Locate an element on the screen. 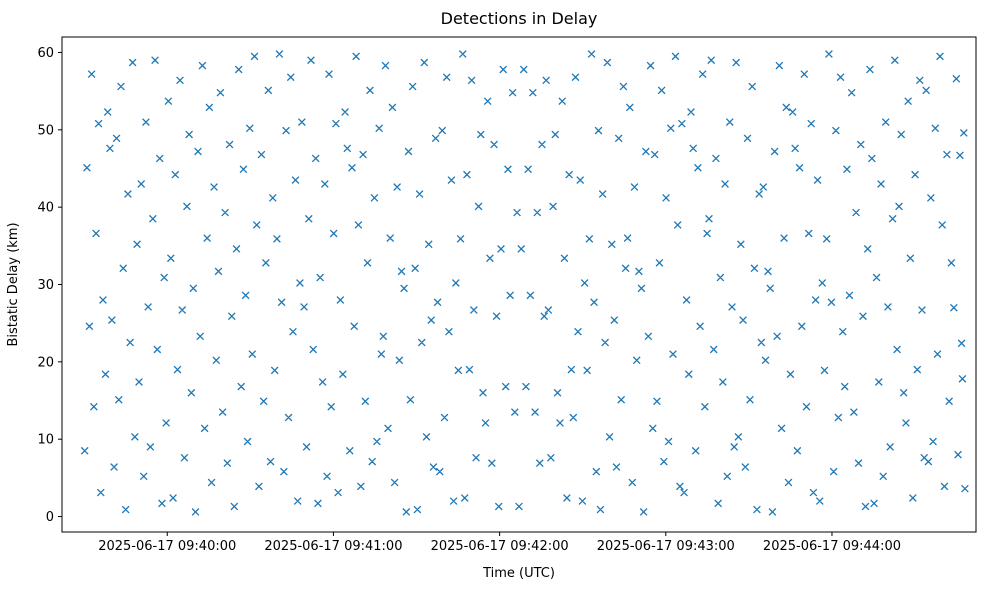  chart-title: Detections in Delay is located at coordinates (519, 18).